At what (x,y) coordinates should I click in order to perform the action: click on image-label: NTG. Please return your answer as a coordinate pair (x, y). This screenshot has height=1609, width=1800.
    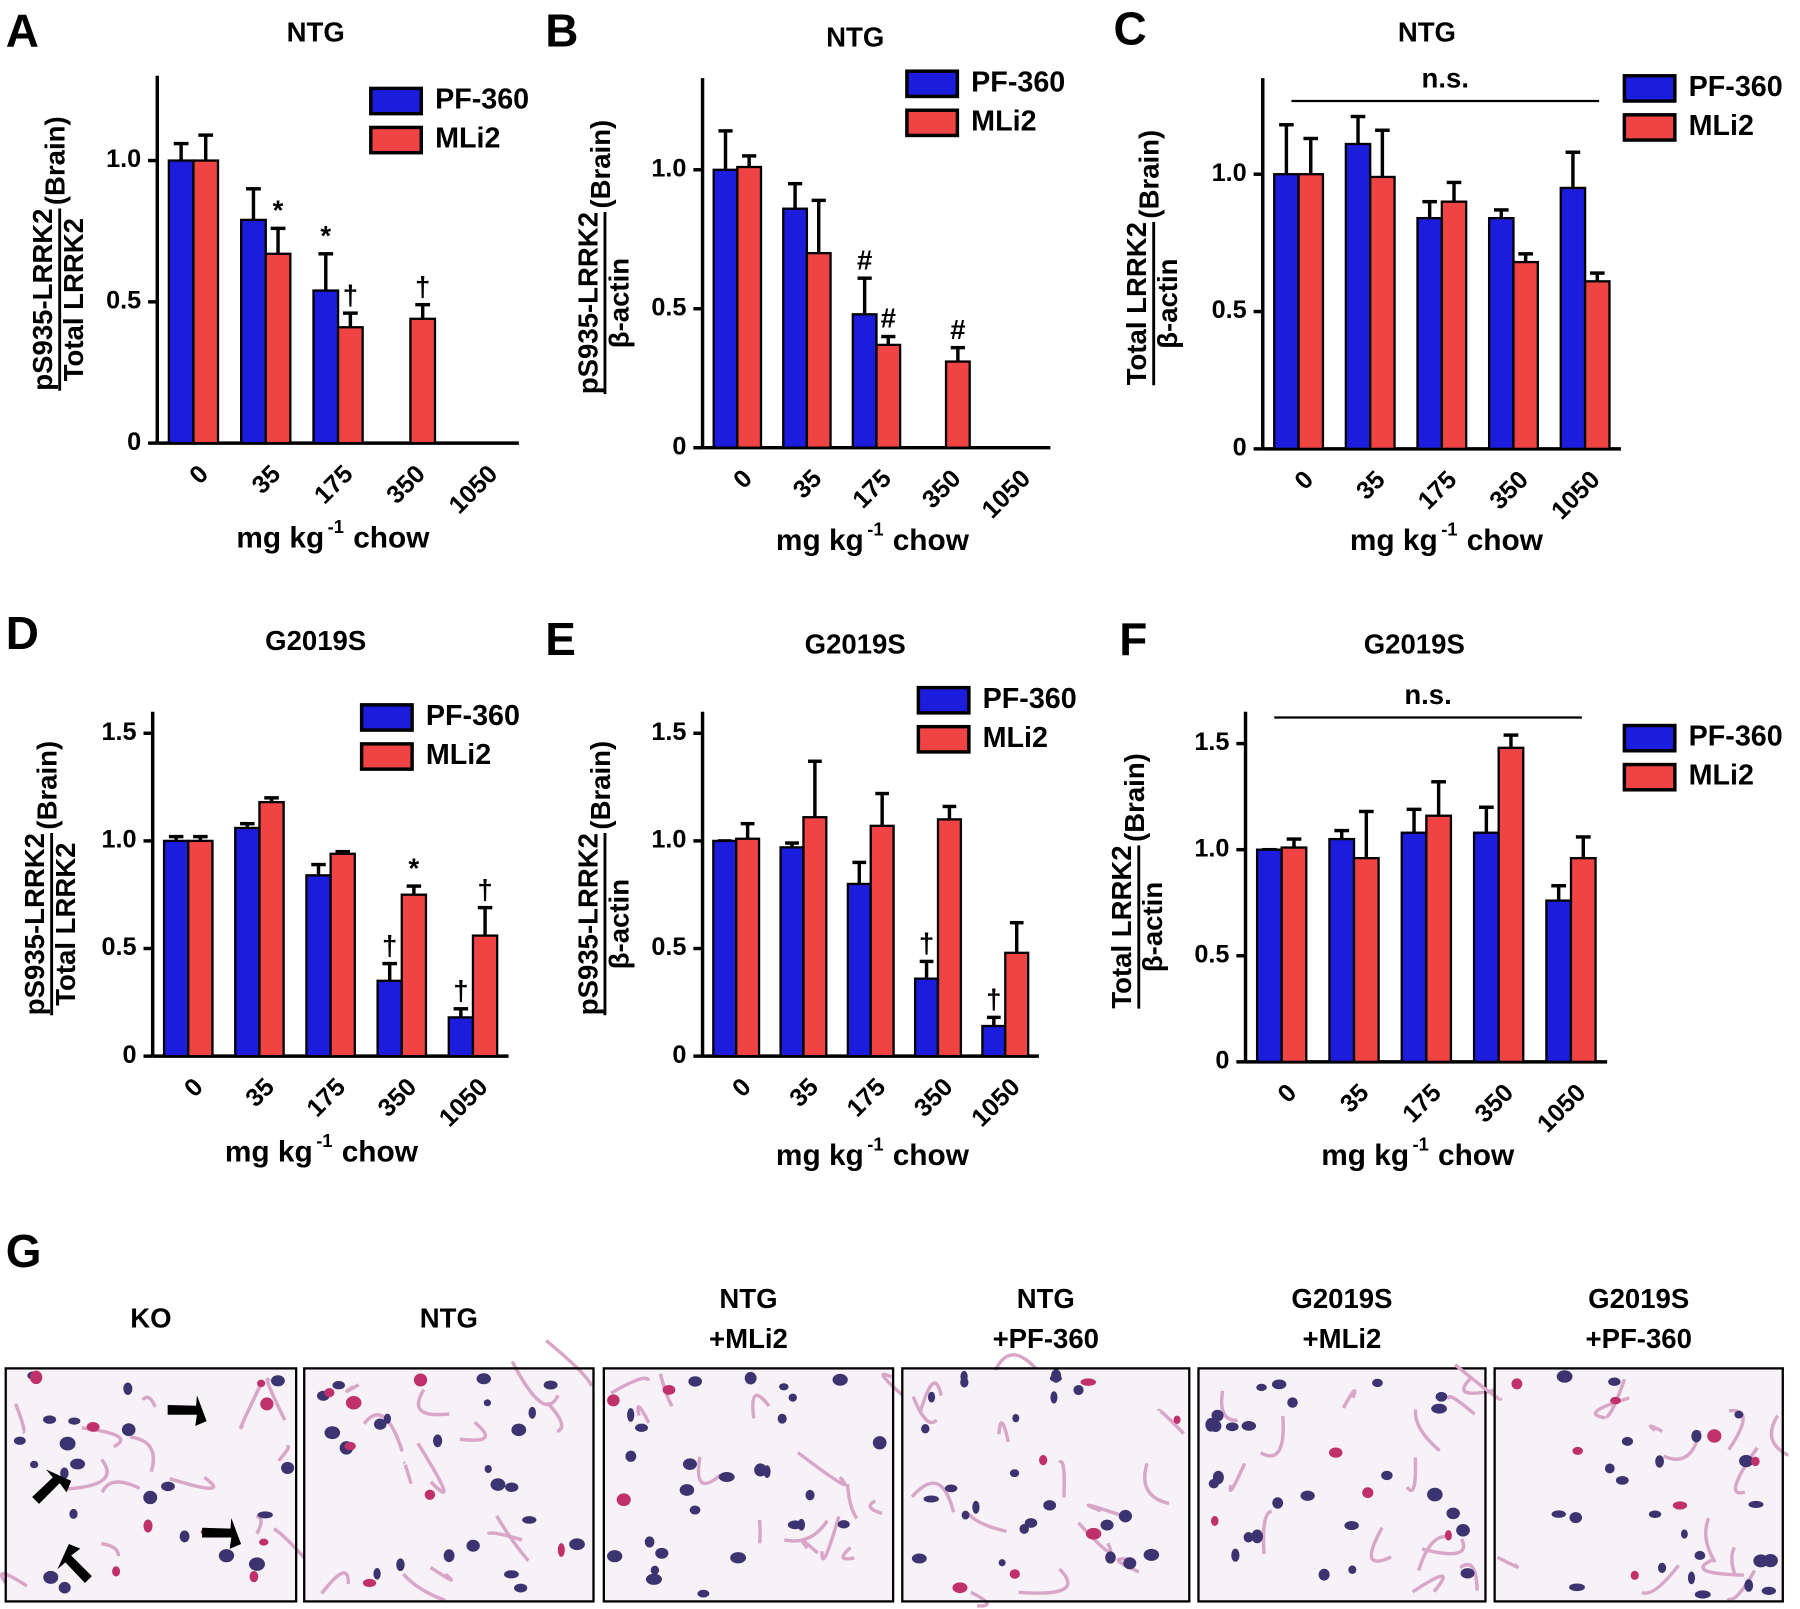
    Looking at the image, I should click on (449, 1317).